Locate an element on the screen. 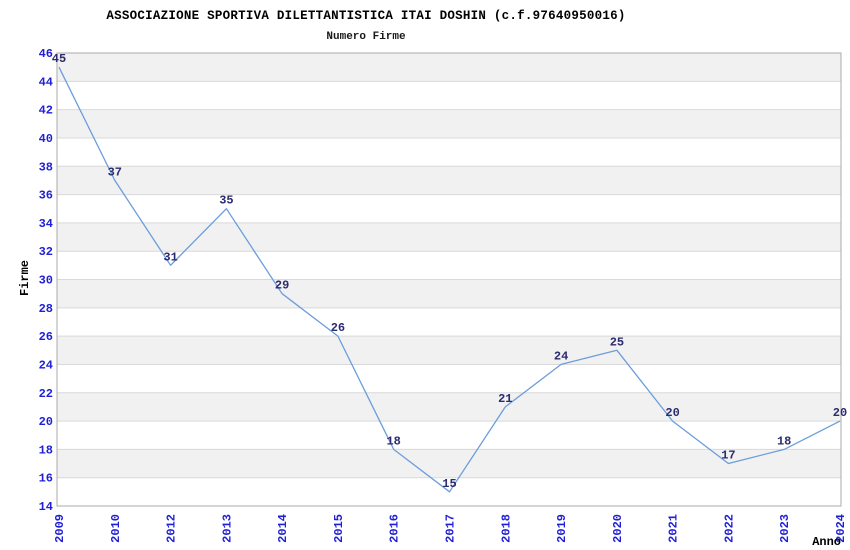  x-tick-label: 2019 is located at coordinates (562, 528).